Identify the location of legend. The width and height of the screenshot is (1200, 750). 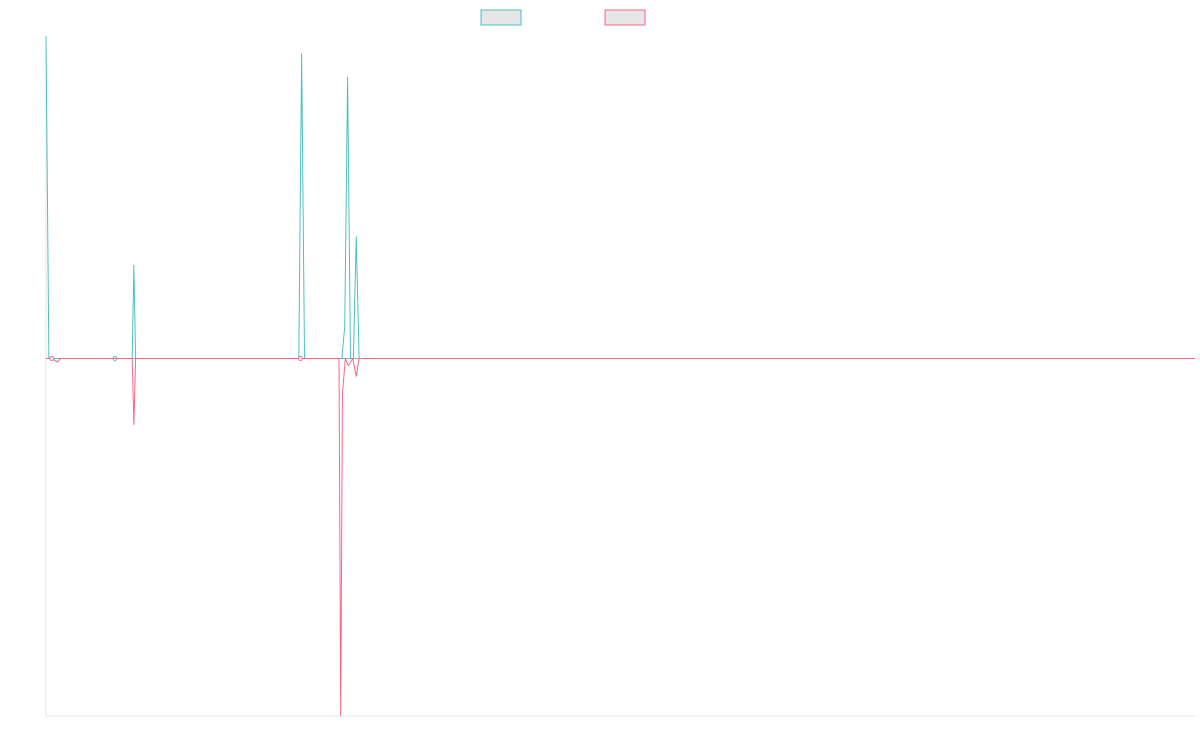
(563, 17).